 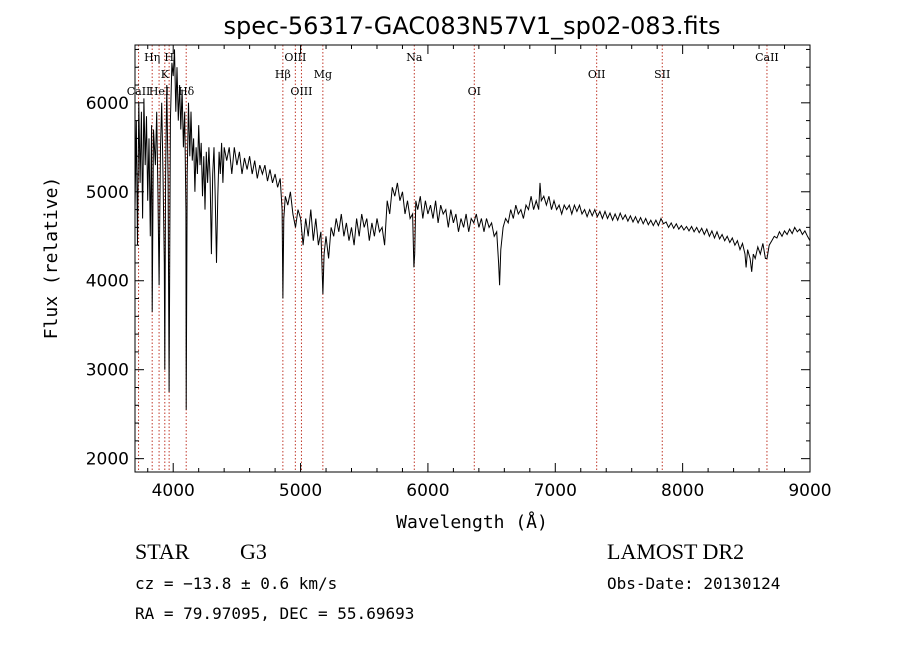 What do you see at coordinates (274, 613) in the screenshot?
I see `radec-text: RA = 79.97095, DEC = 55.69693` at bounding box center [274, 613].